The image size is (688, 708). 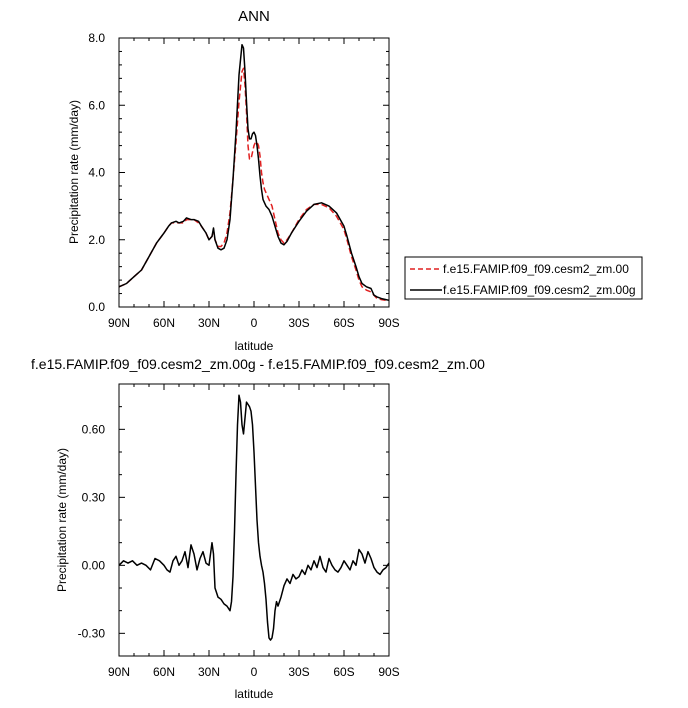 I want to click on top-x-tick-label: 90N, so click(x=119, y=323).